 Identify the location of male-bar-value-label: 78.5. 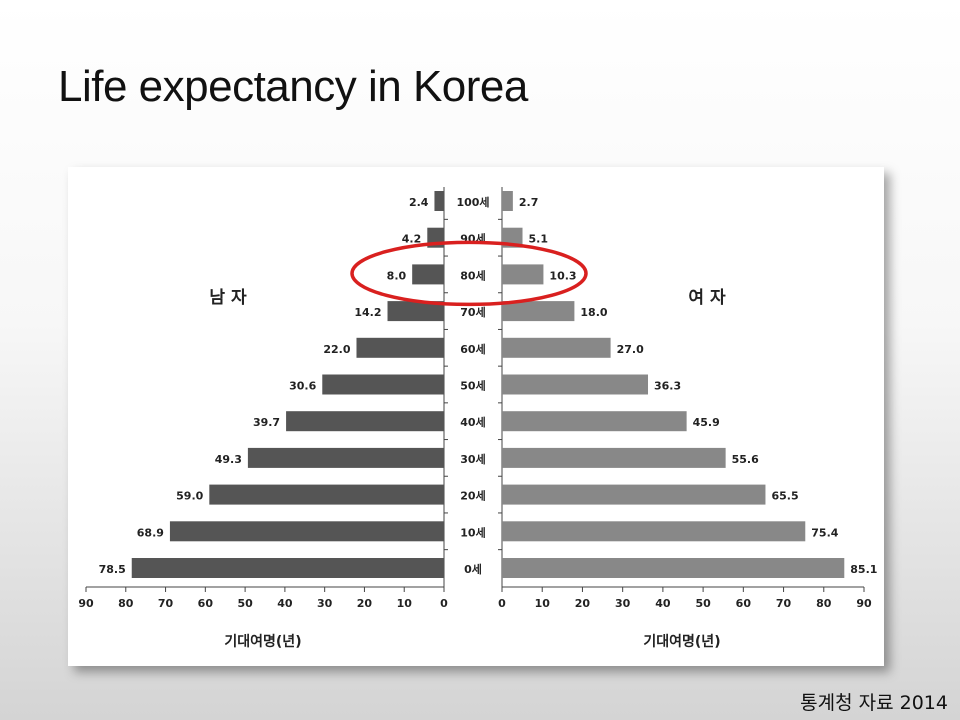
(112, 569).